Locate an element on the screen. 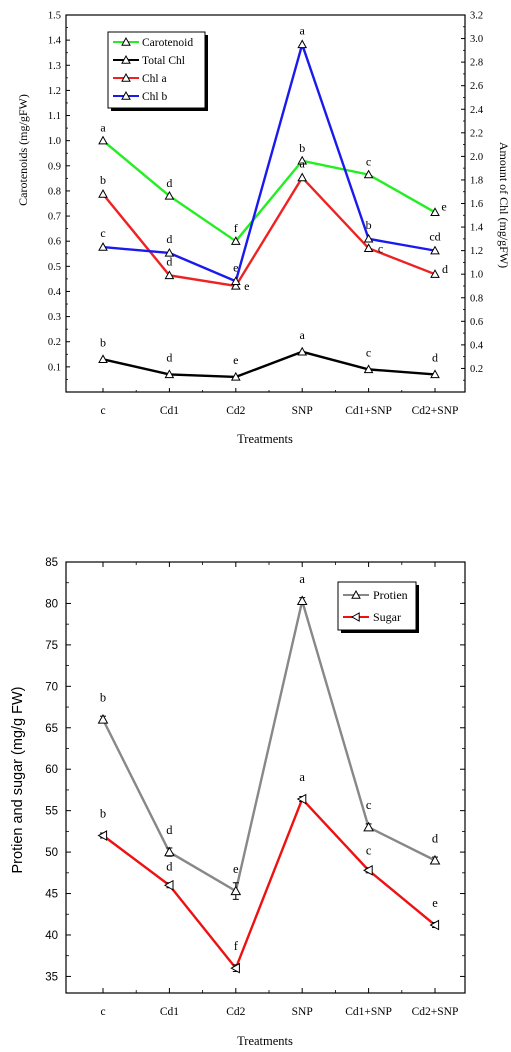 This screenshot has width=511, height=1052. legend-label: Protien is located at coordinates (390, 595).